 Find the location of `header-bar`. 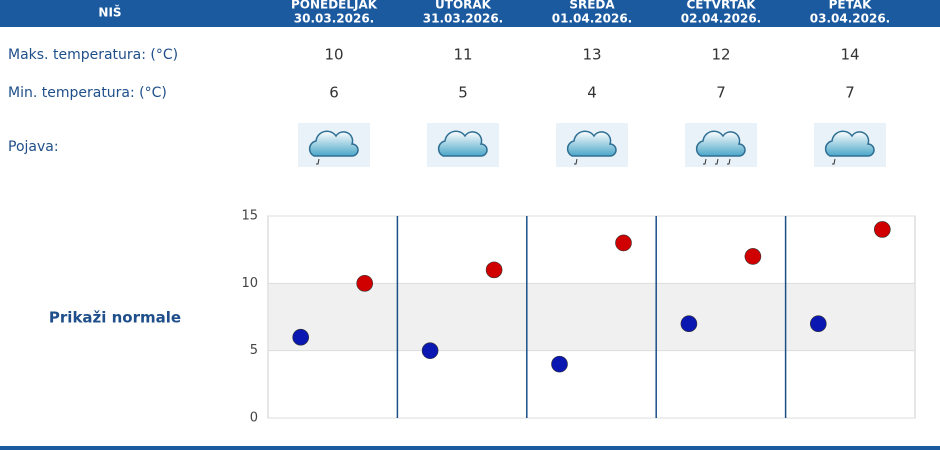

header-bar is located at coordinates (470, 13).